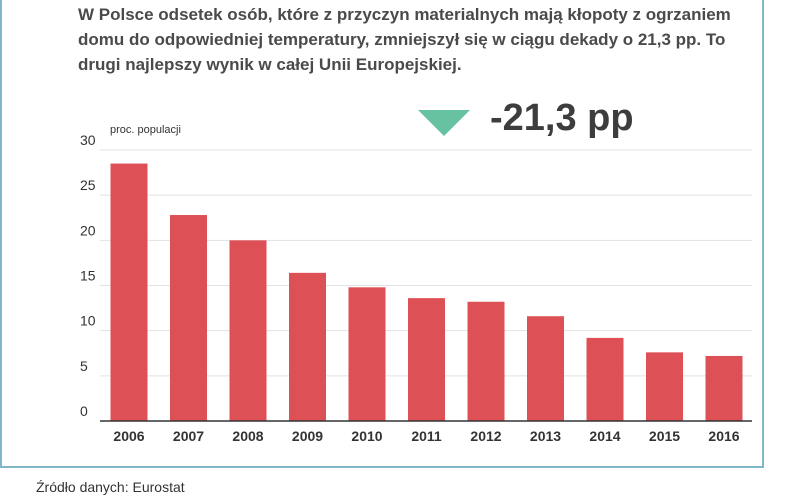 The image size is (805, 503). What do you see at coordinates (664, 436) in the screenshot?
I see `x-tick-label: 2015` at bounding box center [664, 436].